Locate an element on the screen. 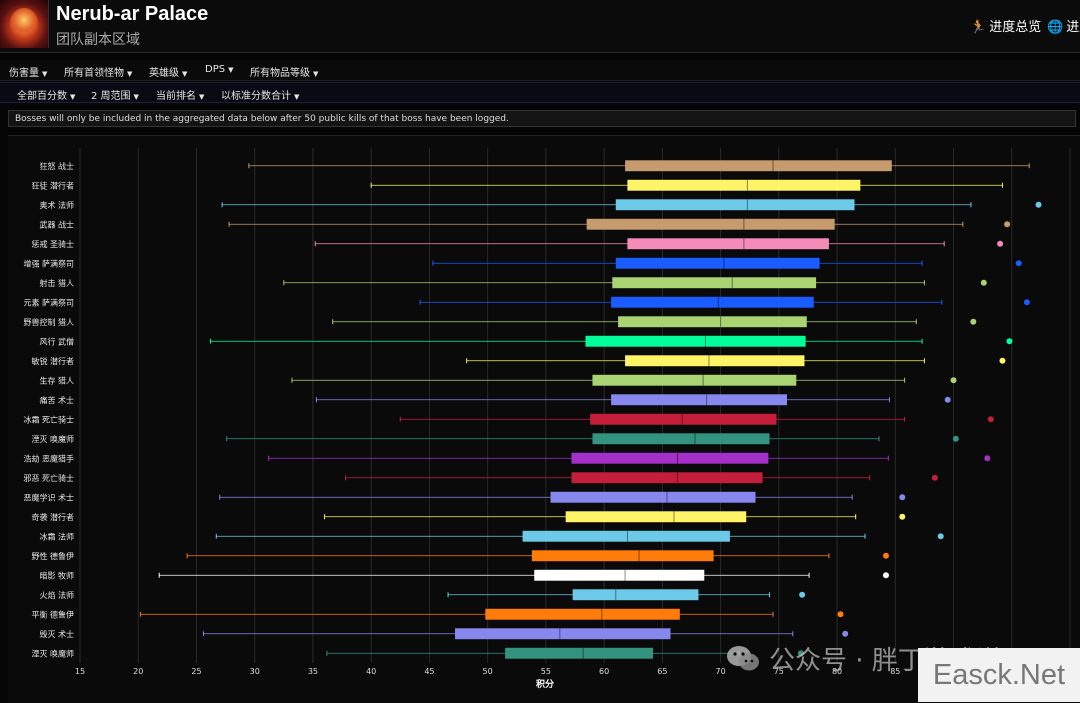 This screenshot has height=703, width=1080. progress-link: 🌐进度 is located at coordinates (1063, 27).